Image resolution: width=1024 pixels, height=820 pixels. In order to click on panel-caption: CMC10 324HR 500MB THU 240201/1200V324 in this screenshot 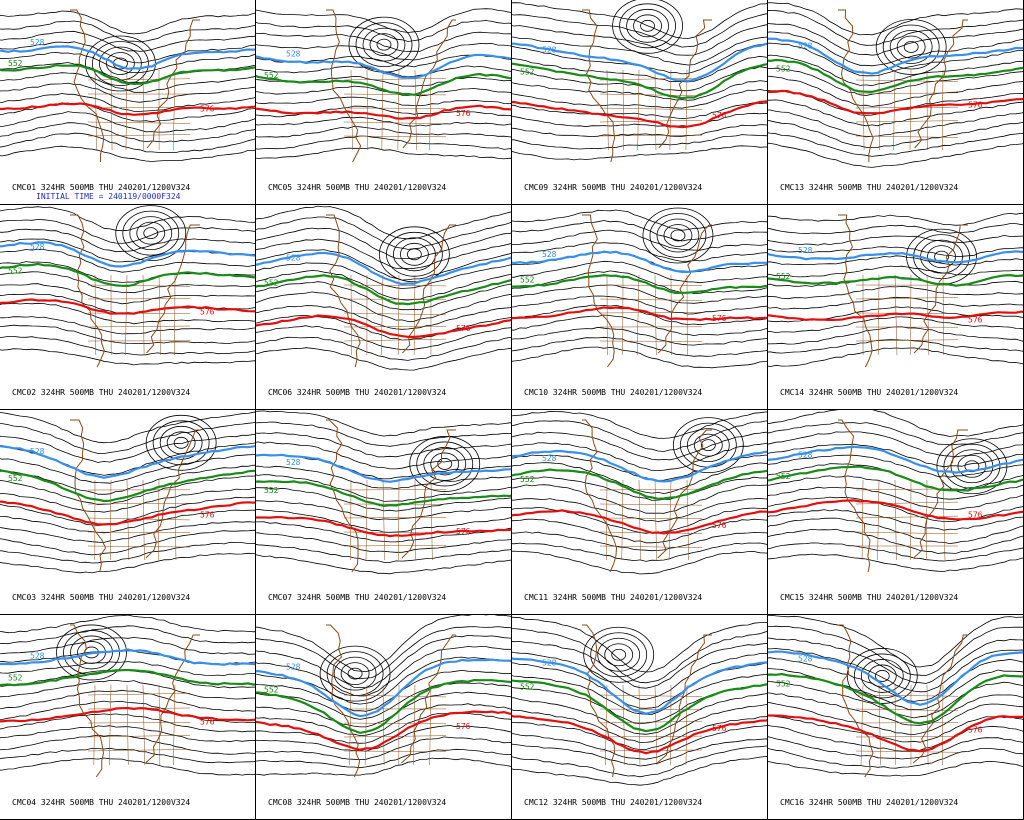, I will do `click(613, 392)`.